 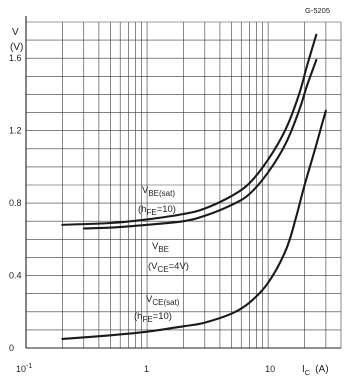 I want to click on annotation-vbe-sat-condition: (hFE=10), so click(x=157, y=210).